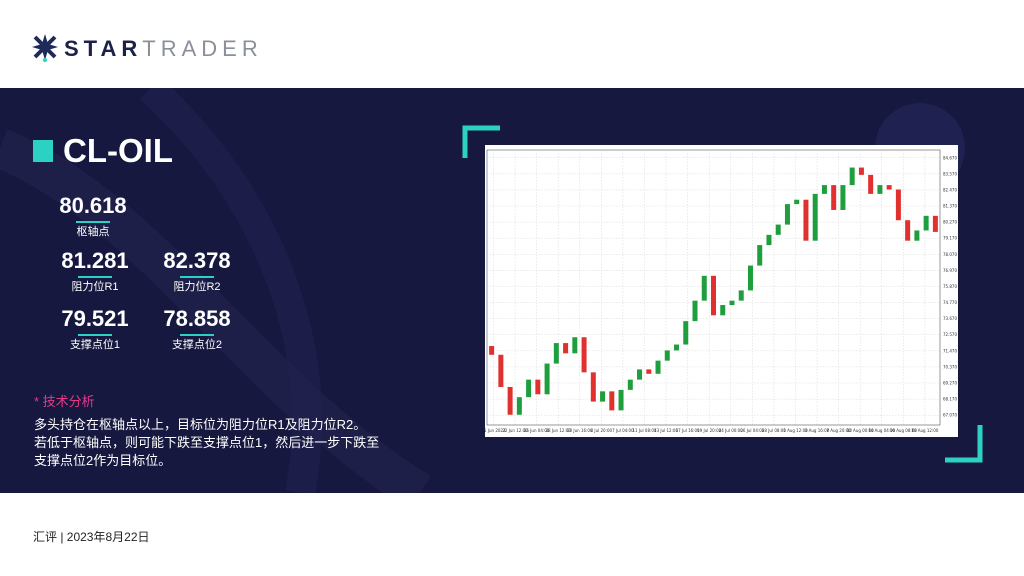 This screenshot has width=1024, height=576. I want to click on analysis-line: 多头持仓在枢轴点以上，目标位为阻力位R1及阻力位R2。, so click(200, 424).